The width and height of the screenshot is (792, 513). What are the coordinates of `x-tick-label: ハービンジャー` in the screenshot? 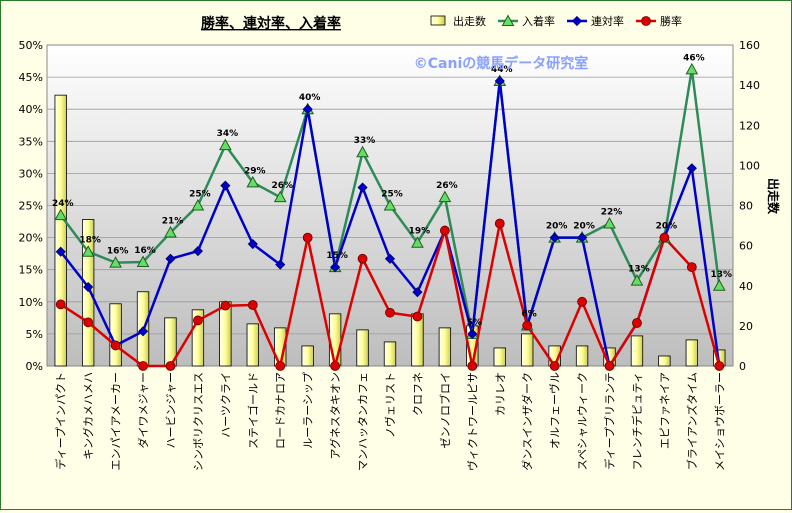 It's located at (170, 410).